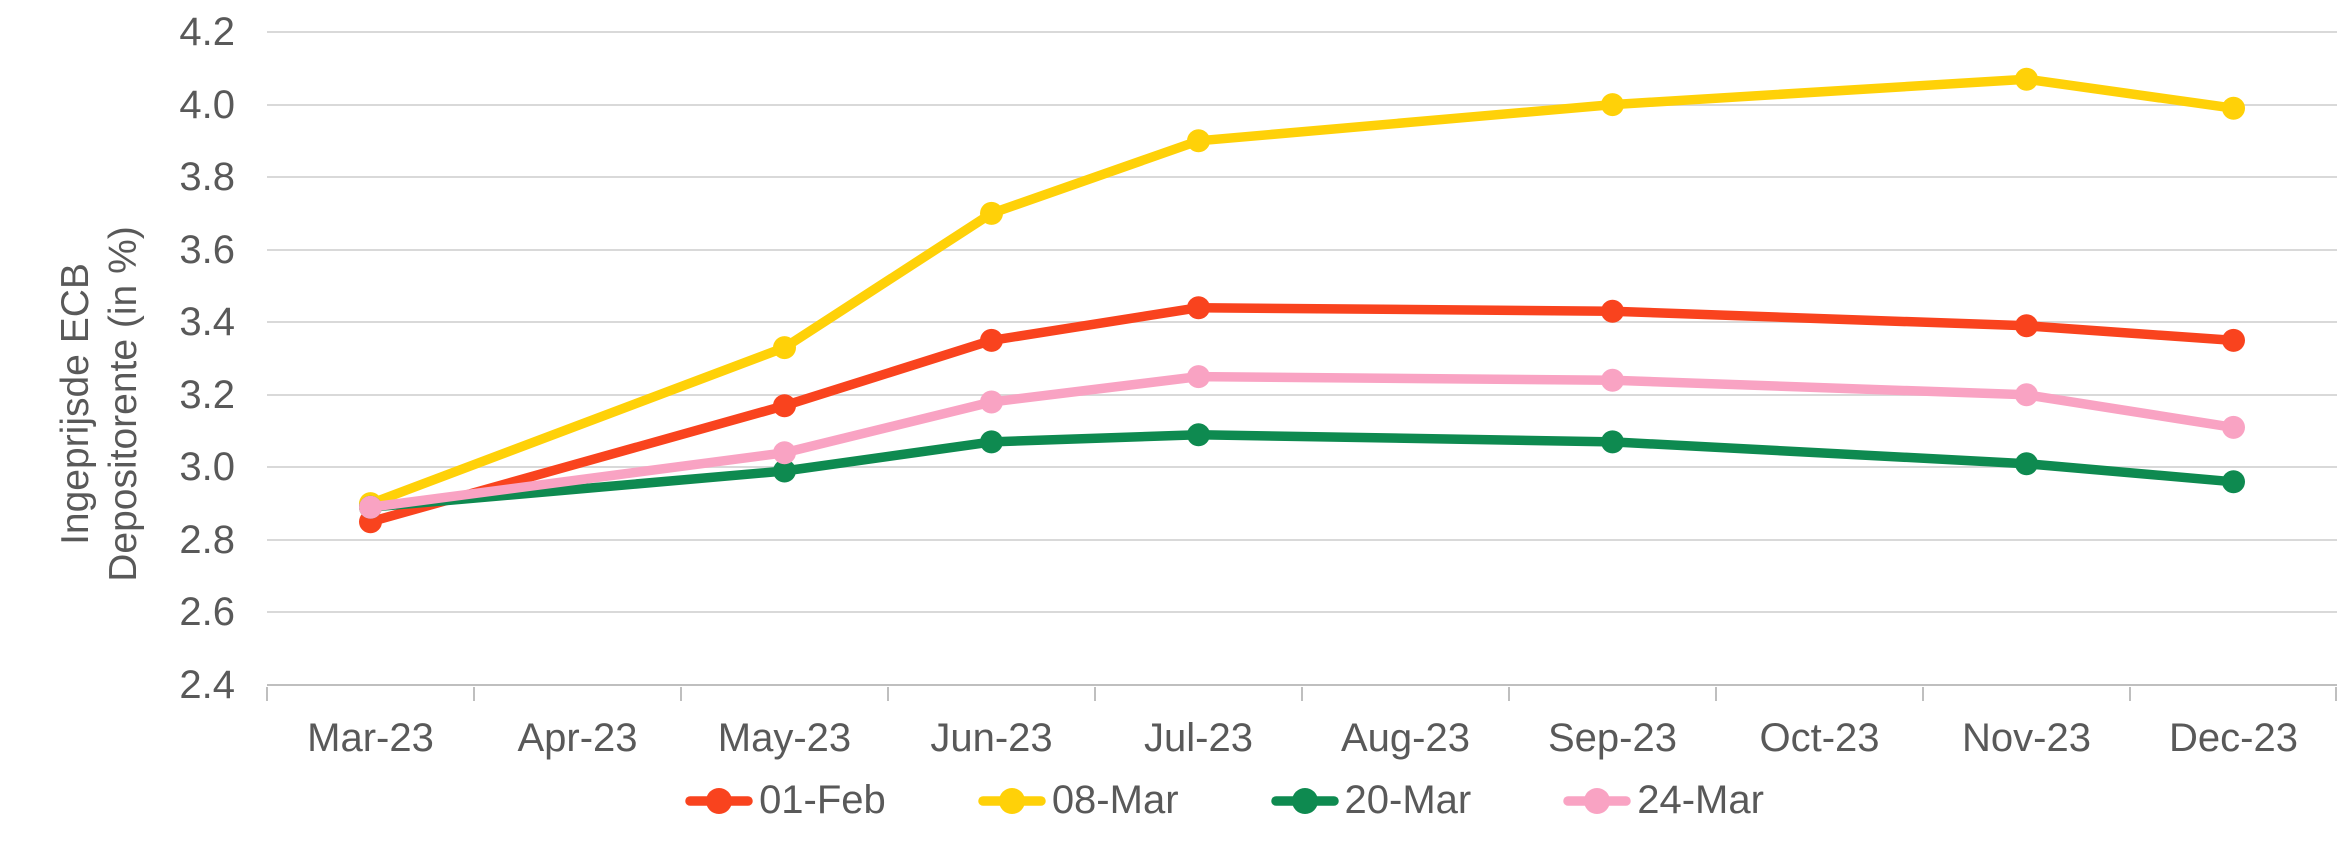 This screenshot has width=2337, height=842. I want to click on y-tick-label: 3.2, so click(207, 394).